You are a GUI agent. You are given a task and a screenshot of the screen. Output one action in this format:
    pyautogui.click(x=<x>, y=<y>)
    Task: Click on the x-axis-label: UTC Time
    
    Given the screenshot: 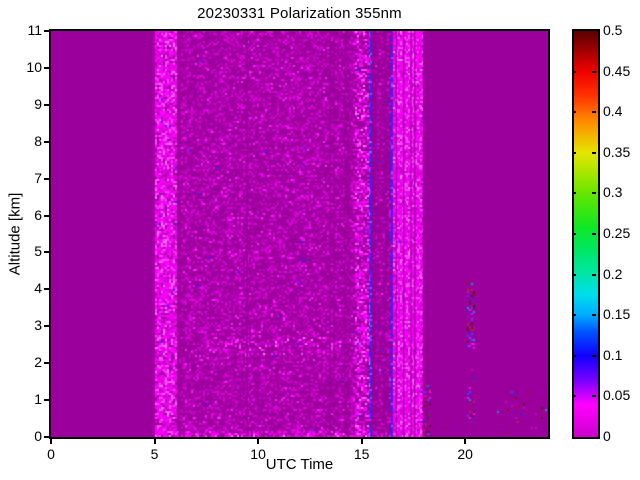 What is the action you would take?
    pyautogui.click(x=299, y=464)
    